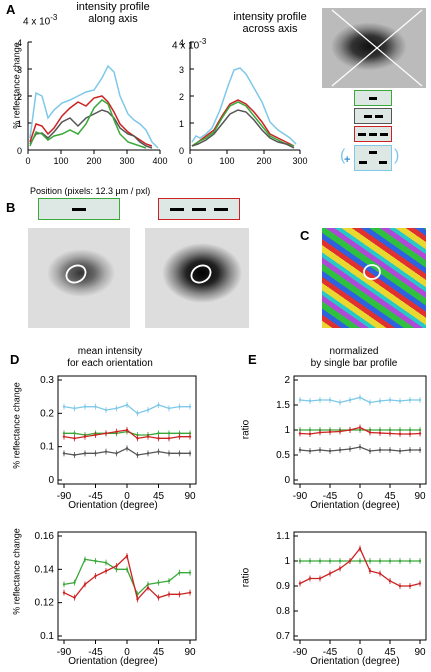  Describe the element at coordinates (390, 652) in the screenshot. I see `e-bottom-xtick-label: 45` at that location.